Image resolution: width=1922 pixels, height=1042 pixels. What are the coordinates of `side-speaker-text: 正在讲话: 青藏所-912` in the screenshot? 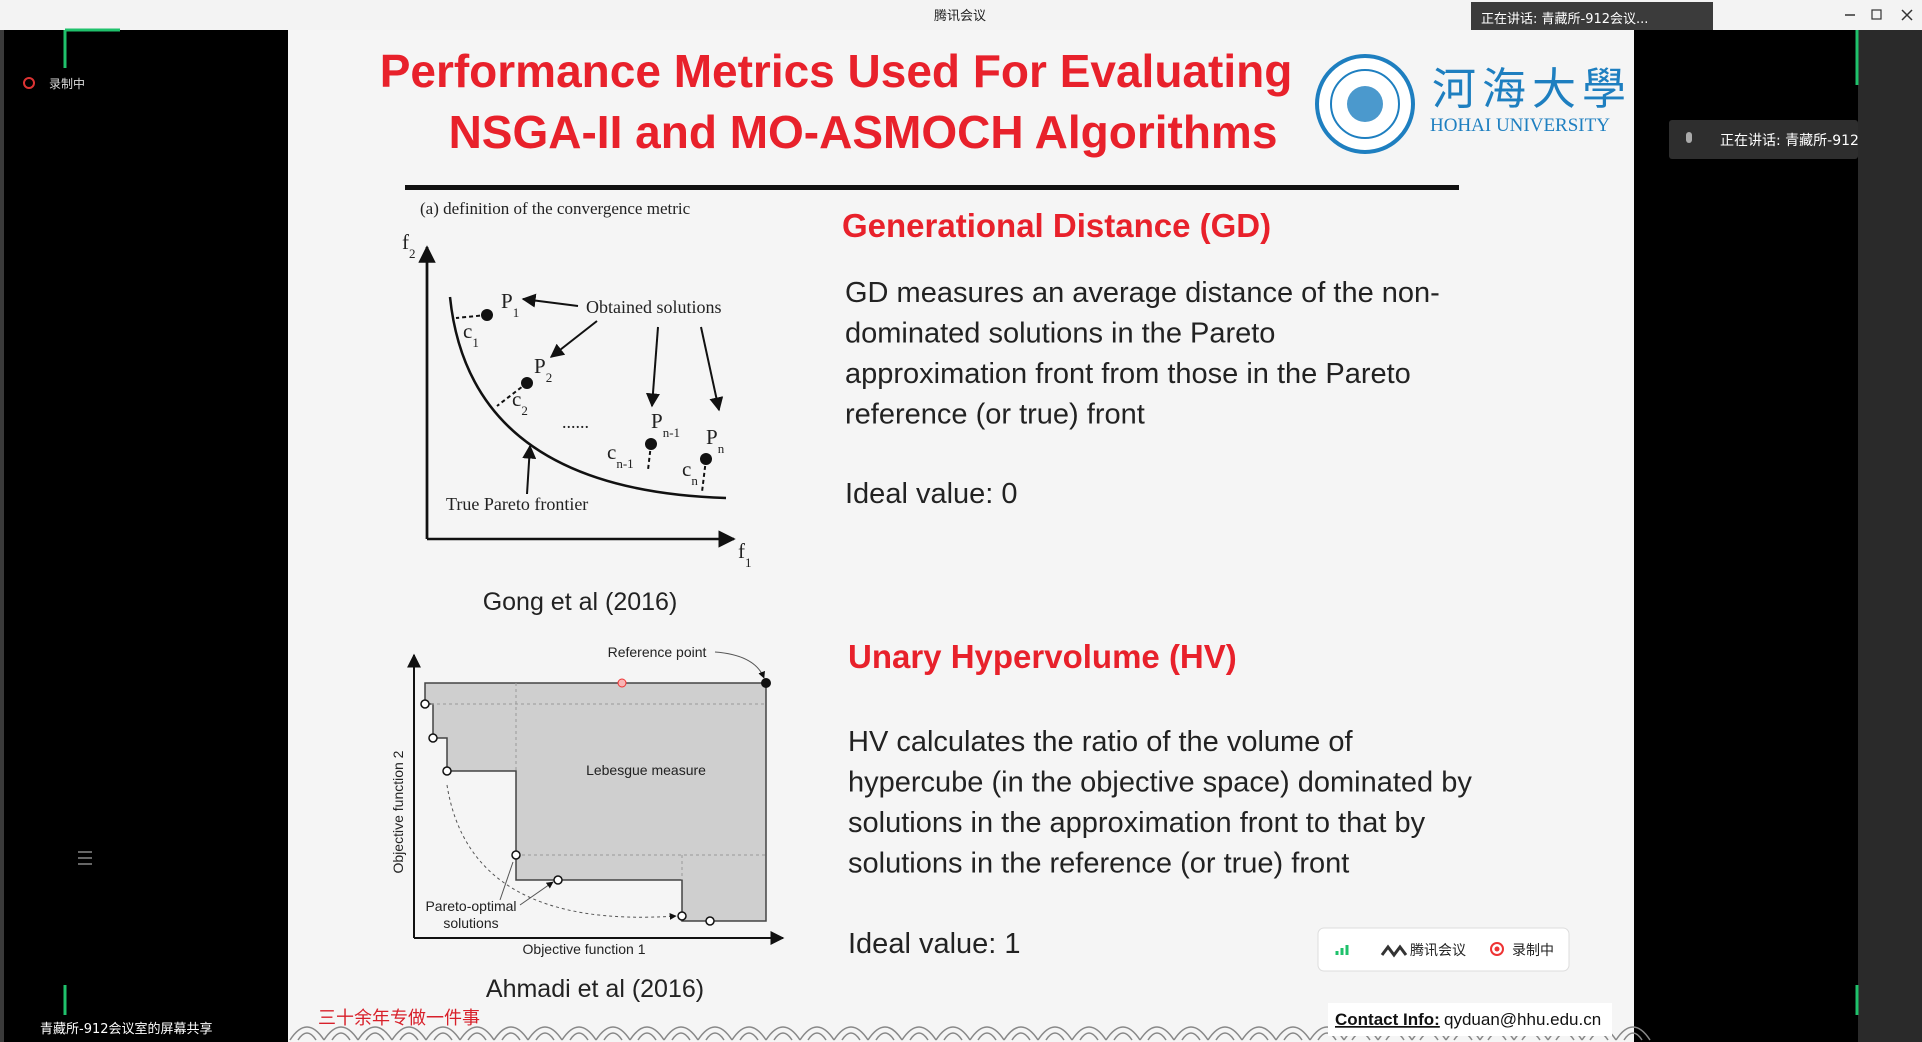 It's located at (1789, 141).